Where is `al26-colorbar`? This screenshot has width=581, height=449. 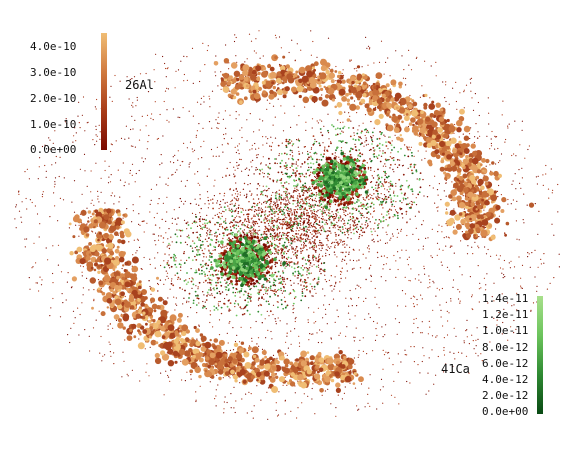 al26-colorbar is located at coordinates (104, 91).